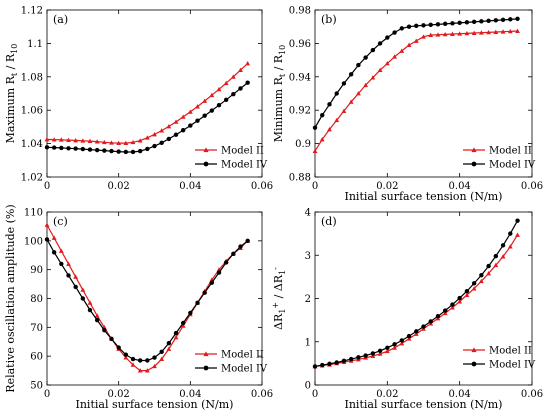  I want to click on series-model-ii, so click(416, 300).